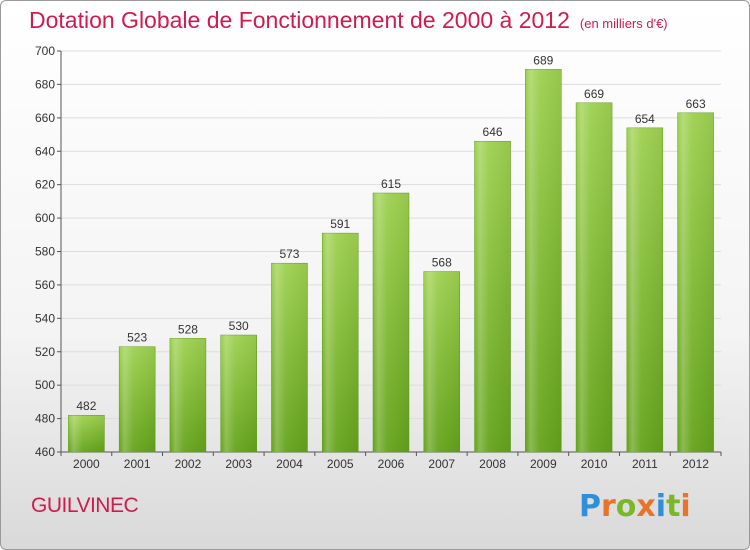 This screenshot has height=550, width=750. I want to click on x-tick-label: 2012, so click(695, 464).